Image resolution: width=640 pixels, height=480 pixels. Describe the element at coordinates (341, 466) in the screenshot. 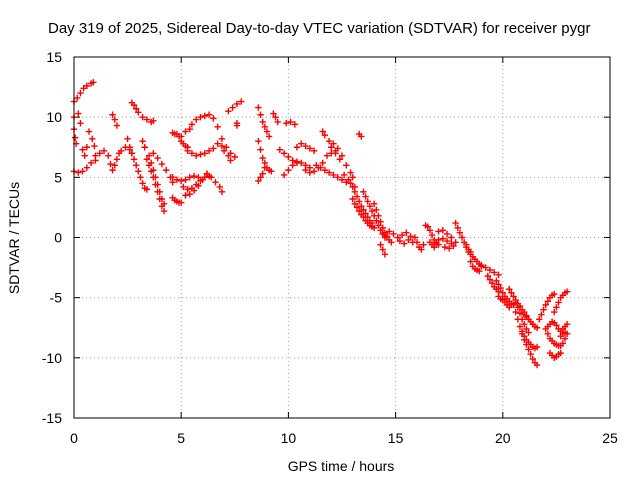

I see `x-axis-label: GPS time / hours` at that location.